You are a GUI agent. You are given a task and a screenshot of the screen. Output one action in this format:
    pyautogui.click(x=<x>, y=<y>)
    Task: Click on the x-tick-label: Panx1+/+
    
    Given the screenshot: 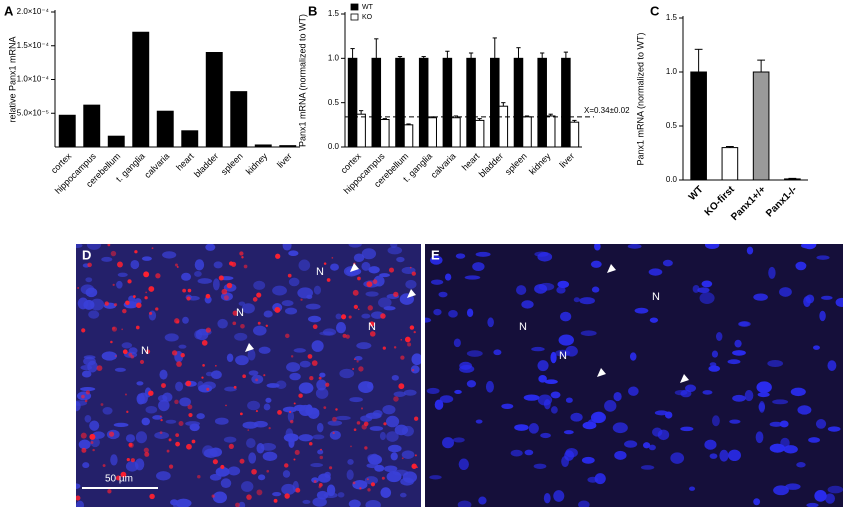 What is the action you would take?
    pyautogui.click(x=748, y=203)
    